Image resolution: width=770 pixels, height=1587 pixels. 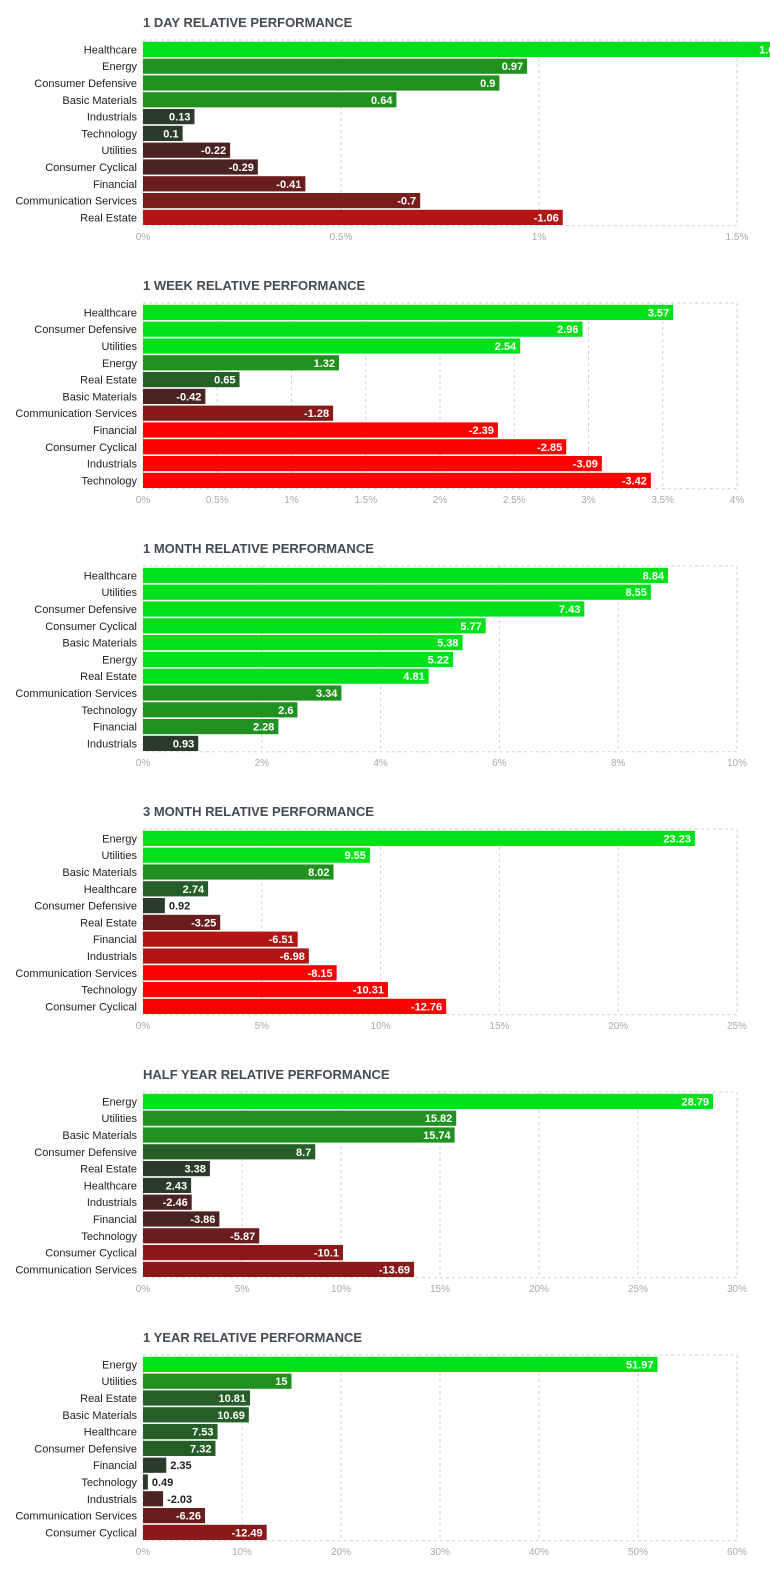 What do you see at coordinates (512, 67) in the screenshot?
I see `value-label-energy: 0.97` at bounding box center [512, 67].